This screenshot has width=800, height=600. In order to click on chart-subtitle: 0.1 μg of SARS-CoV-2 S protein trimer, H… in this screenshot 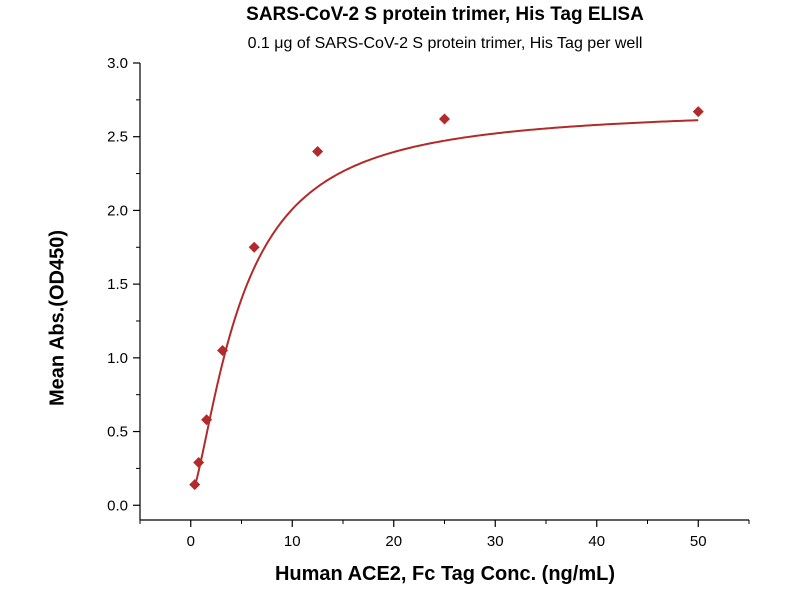, I will do `click(445, 43)`.